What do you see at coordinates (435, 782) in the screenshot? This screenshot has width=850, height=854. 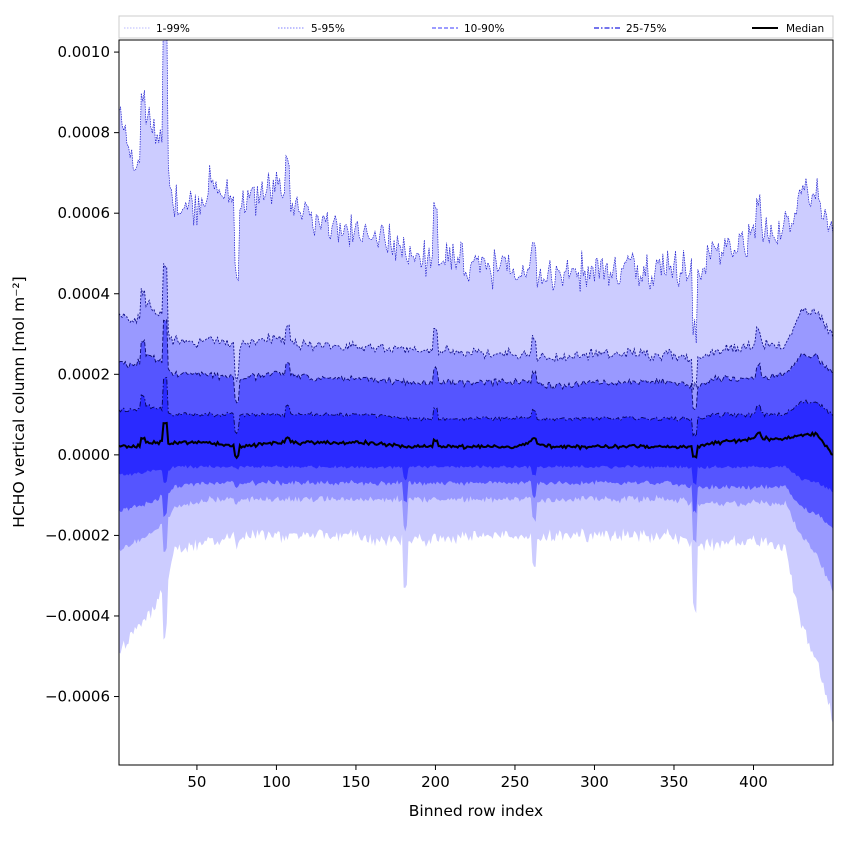 I see `x-tick-label: 200` at bounding box center [435, 782].